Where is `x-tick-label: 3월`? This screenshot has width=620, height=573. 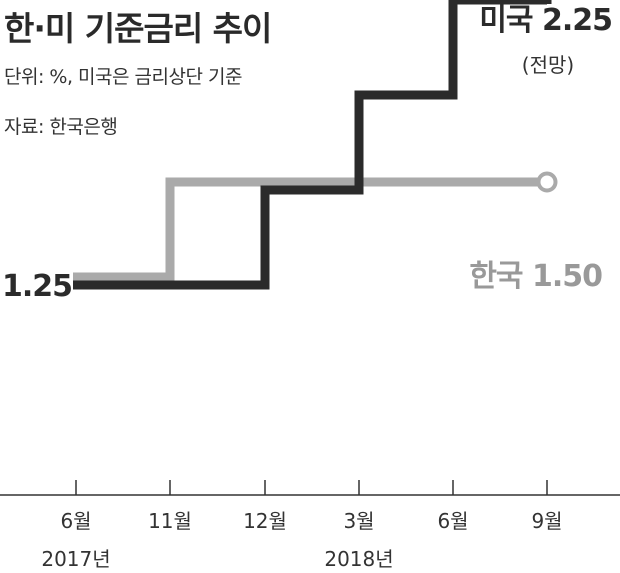
x-tick-label: 3월 is located at coordinates (358, 521).